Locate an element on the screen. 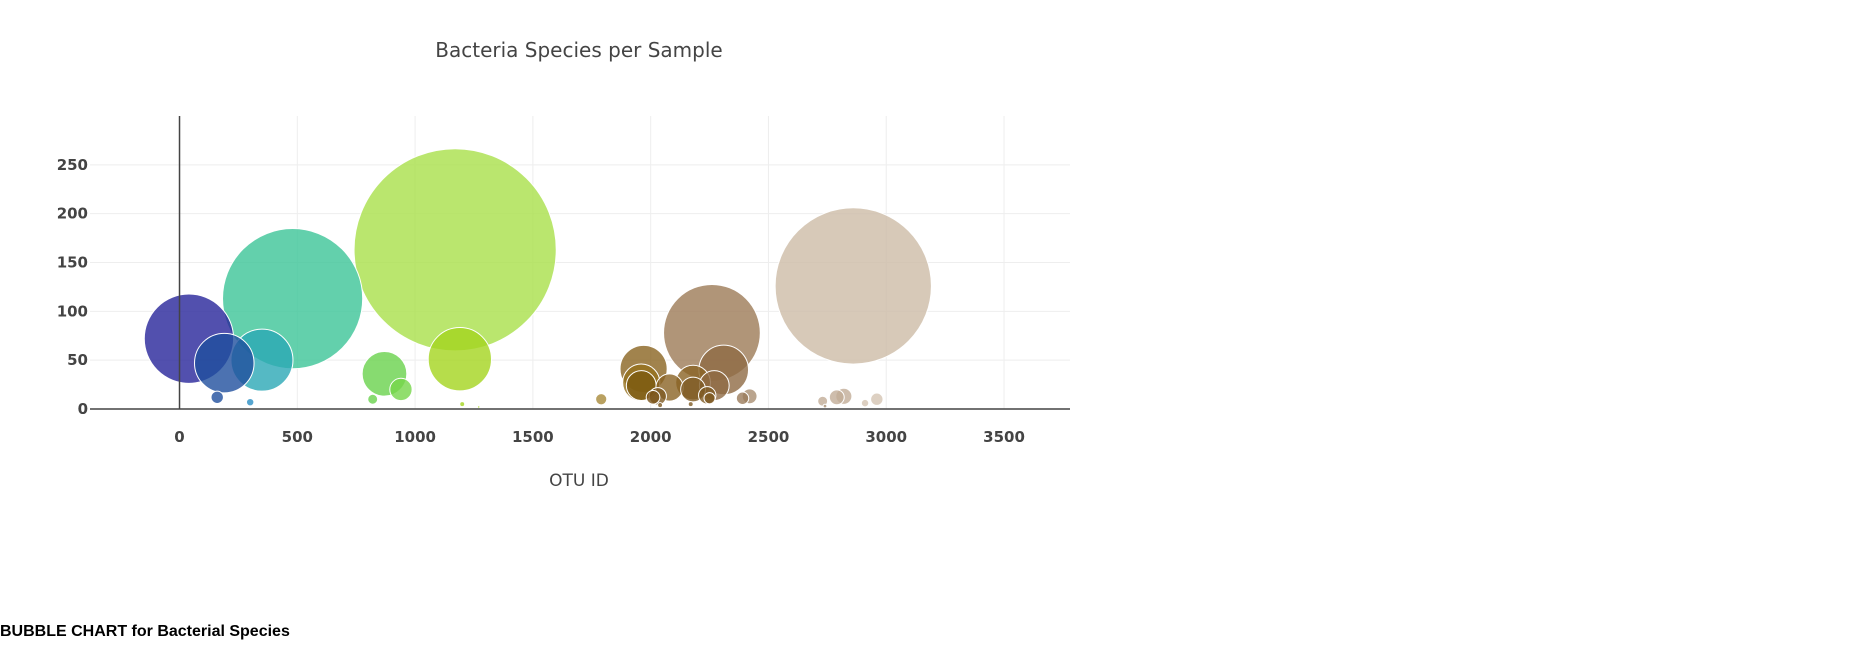 The height and width of the screenshot is (653, 1873). y-tick-label: 250 is located at coordinates (72, 165).